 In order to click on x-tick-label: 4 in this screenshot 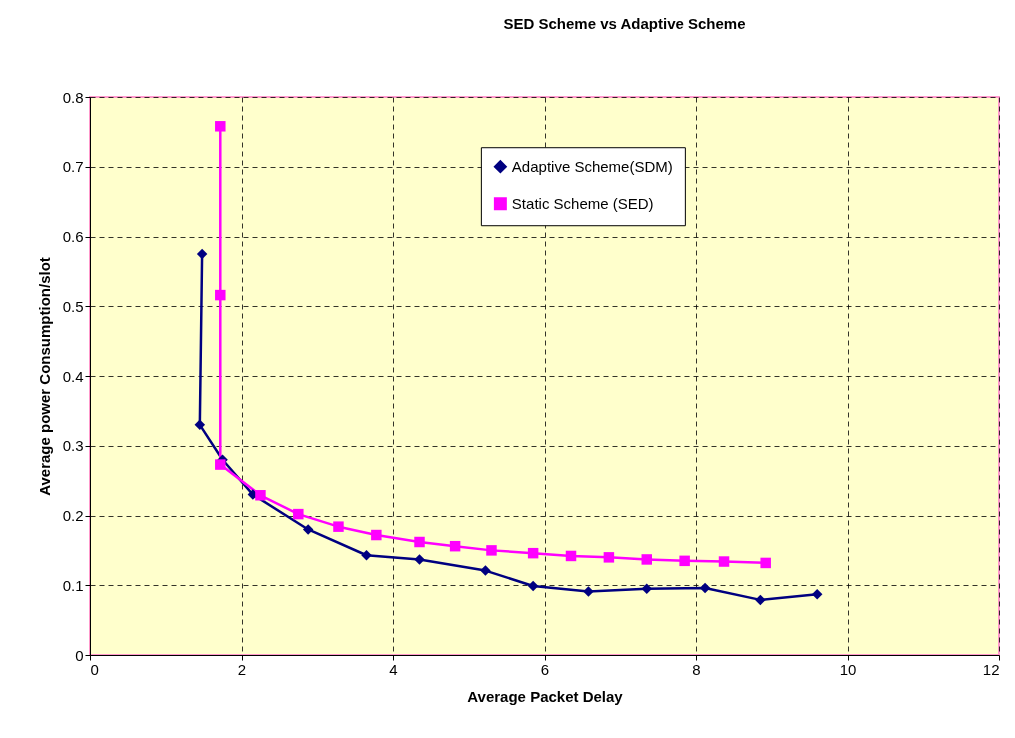, I will do `click(393, 669)`.